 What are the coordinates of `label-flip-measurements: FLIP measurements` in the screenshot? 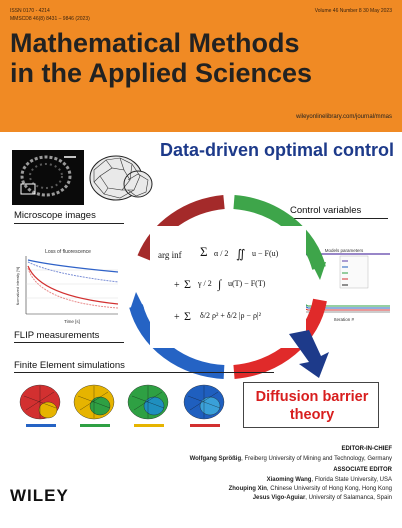 It's located at (57, 335).